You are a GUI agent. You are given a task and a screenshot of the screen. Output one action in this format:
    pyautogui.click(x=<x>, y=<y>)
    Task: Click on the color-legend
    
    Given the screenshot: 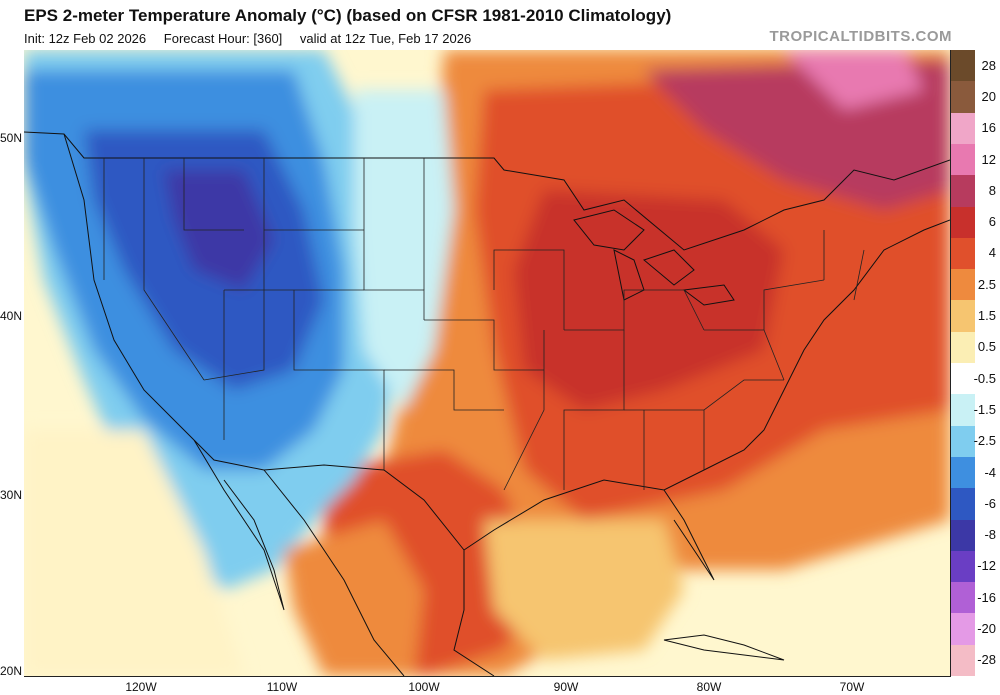 What is the action you would take?
    pyautogui.click(x=963, y=363)
    